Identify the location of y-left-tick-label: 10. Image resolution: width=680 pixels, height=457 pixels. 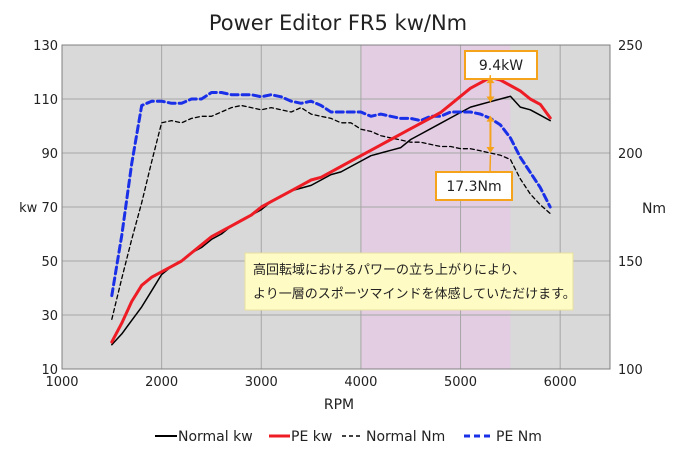
(49, 370).